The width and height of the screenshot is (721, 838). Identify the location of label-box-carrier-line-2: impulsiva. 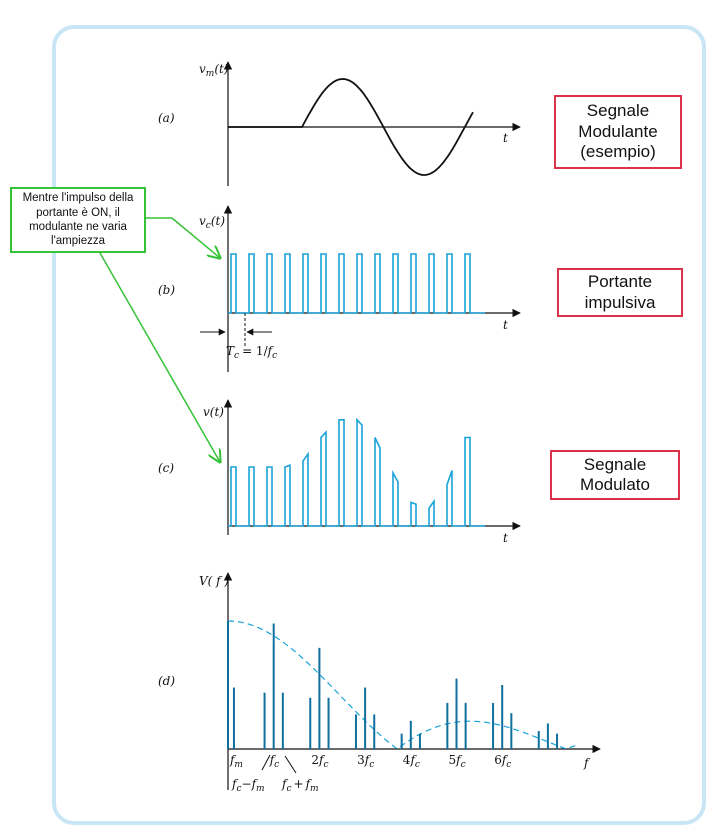
(620, 302).